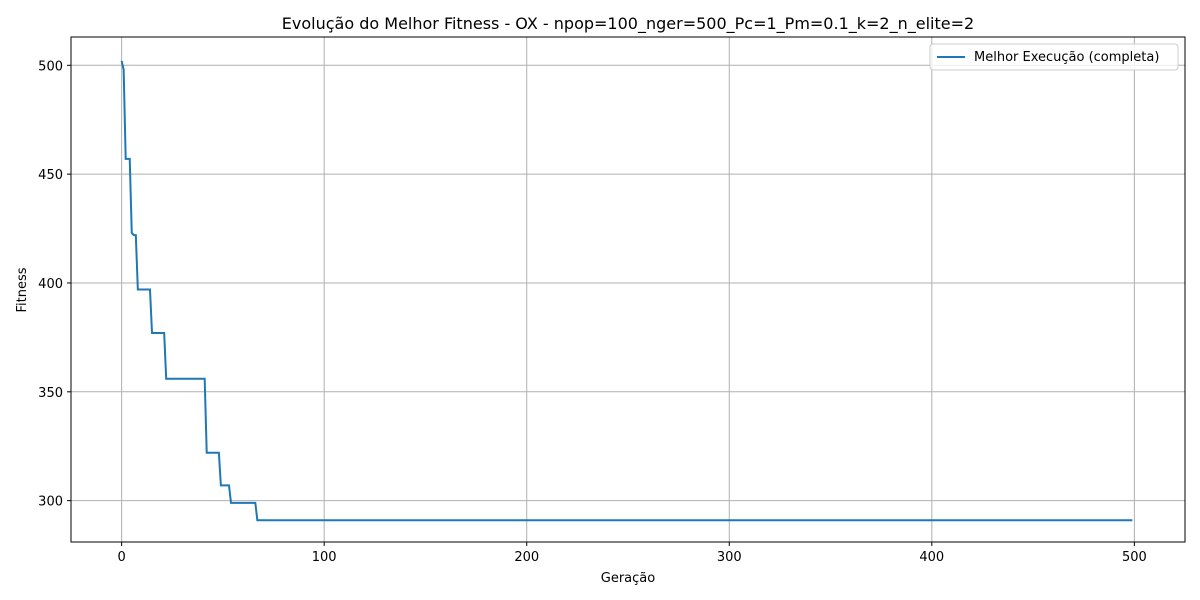 This screenshot has height=600, width=1200. Describe the element at coordinates (628, 578) in the screenshot. I see `x-axis-label: Geração` at that location.